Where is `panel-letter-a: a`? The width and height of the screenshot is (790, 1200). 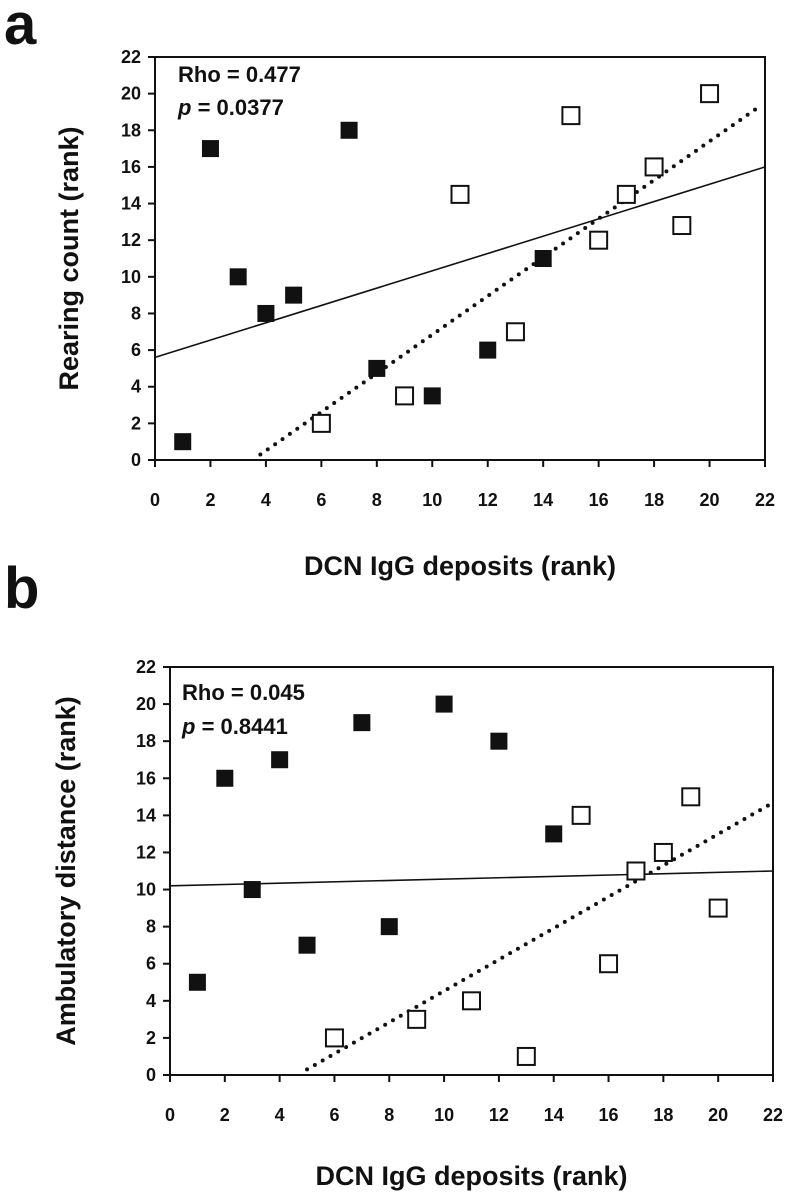
panel-letter-a: a is located at coordinates (20, 28).